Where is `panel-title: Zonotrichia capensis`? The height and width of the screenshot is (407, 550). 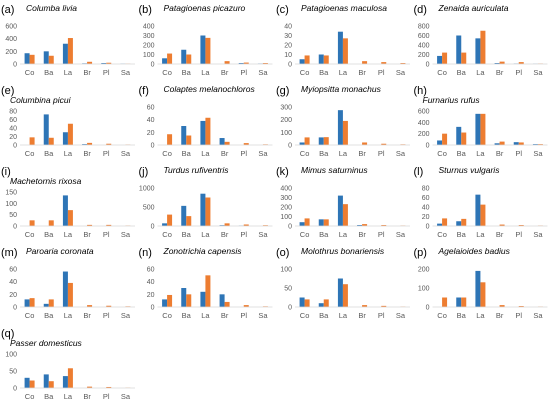 panel-title: Zonotrichia capensis is located at coordinates (203, 251).